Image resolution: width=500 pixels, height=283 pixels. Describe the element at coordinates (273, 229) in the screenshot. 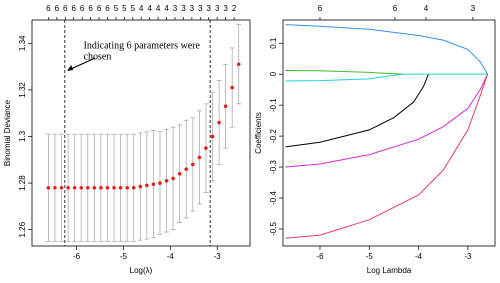

I see `y-tick-label: -0.5` at that location.